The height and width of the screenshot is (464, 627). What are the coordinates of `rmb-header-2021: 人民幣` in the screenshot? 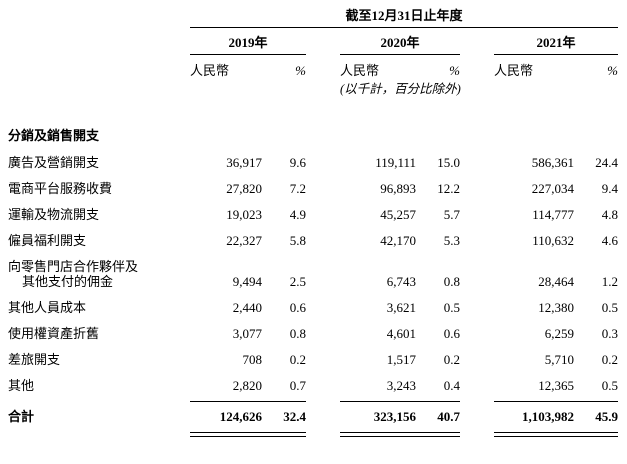 It's located at (514, 70).